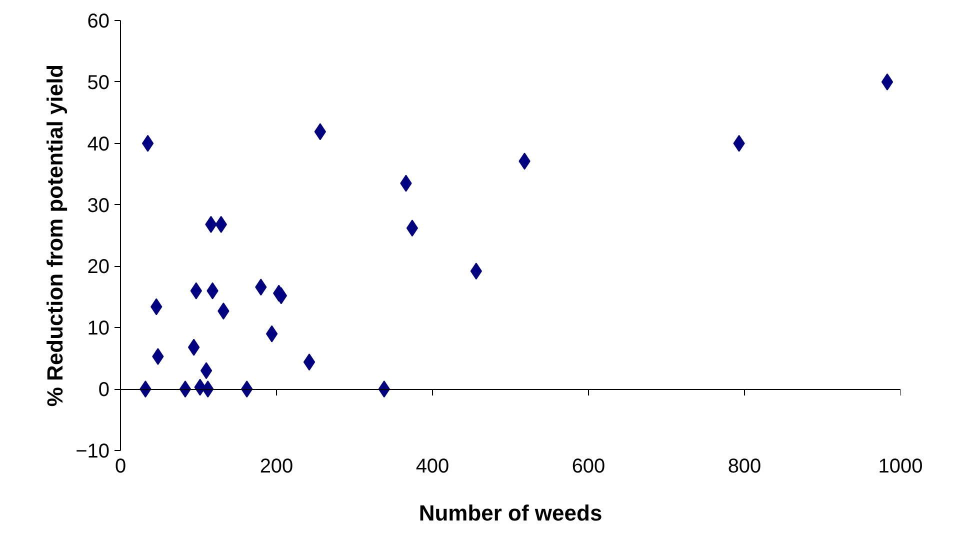  I want to click on y-tick-label: 0, so click(104, 390).